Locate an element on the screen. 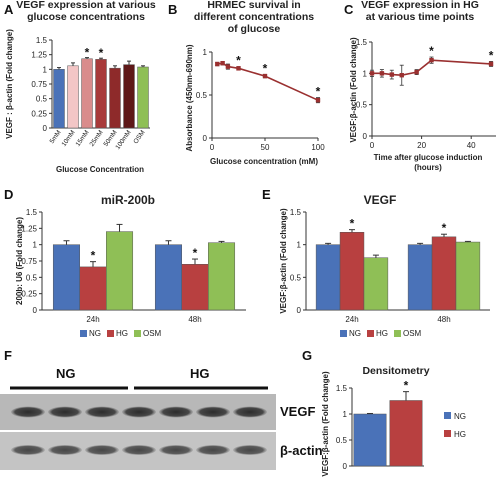 This screenshot has height=482, width=500. chart-c-xtick-label: 20 is located at coordinates (421, 145).